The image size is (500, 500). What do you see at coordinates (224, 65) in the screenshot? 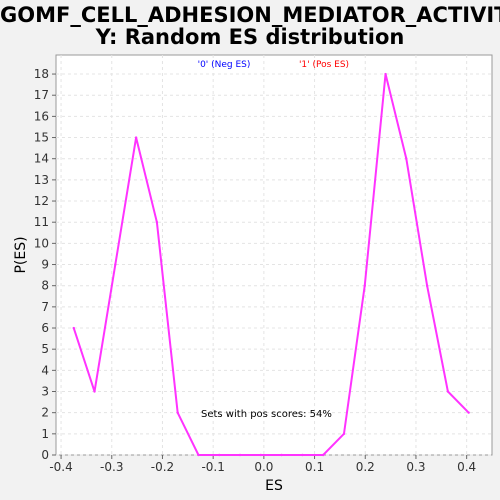
I see `legend-neg-es: '0' (Neg ES)` at bounding box center [224, 65].